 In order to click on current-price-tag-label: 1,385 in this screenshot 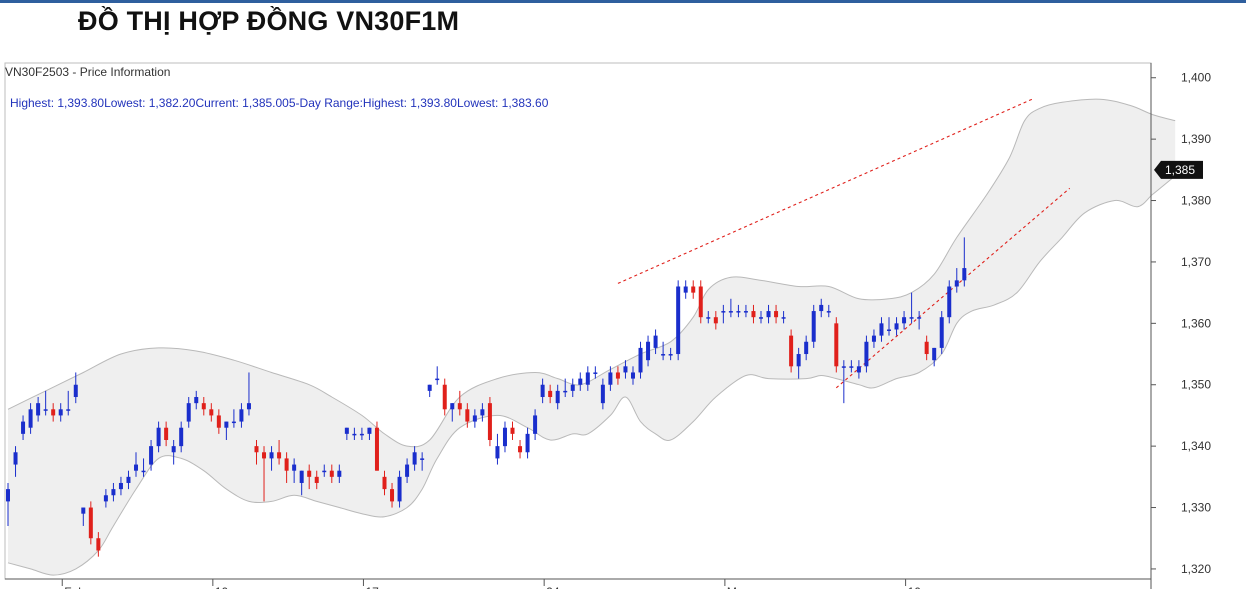, I will do `click(1180, 170)`.